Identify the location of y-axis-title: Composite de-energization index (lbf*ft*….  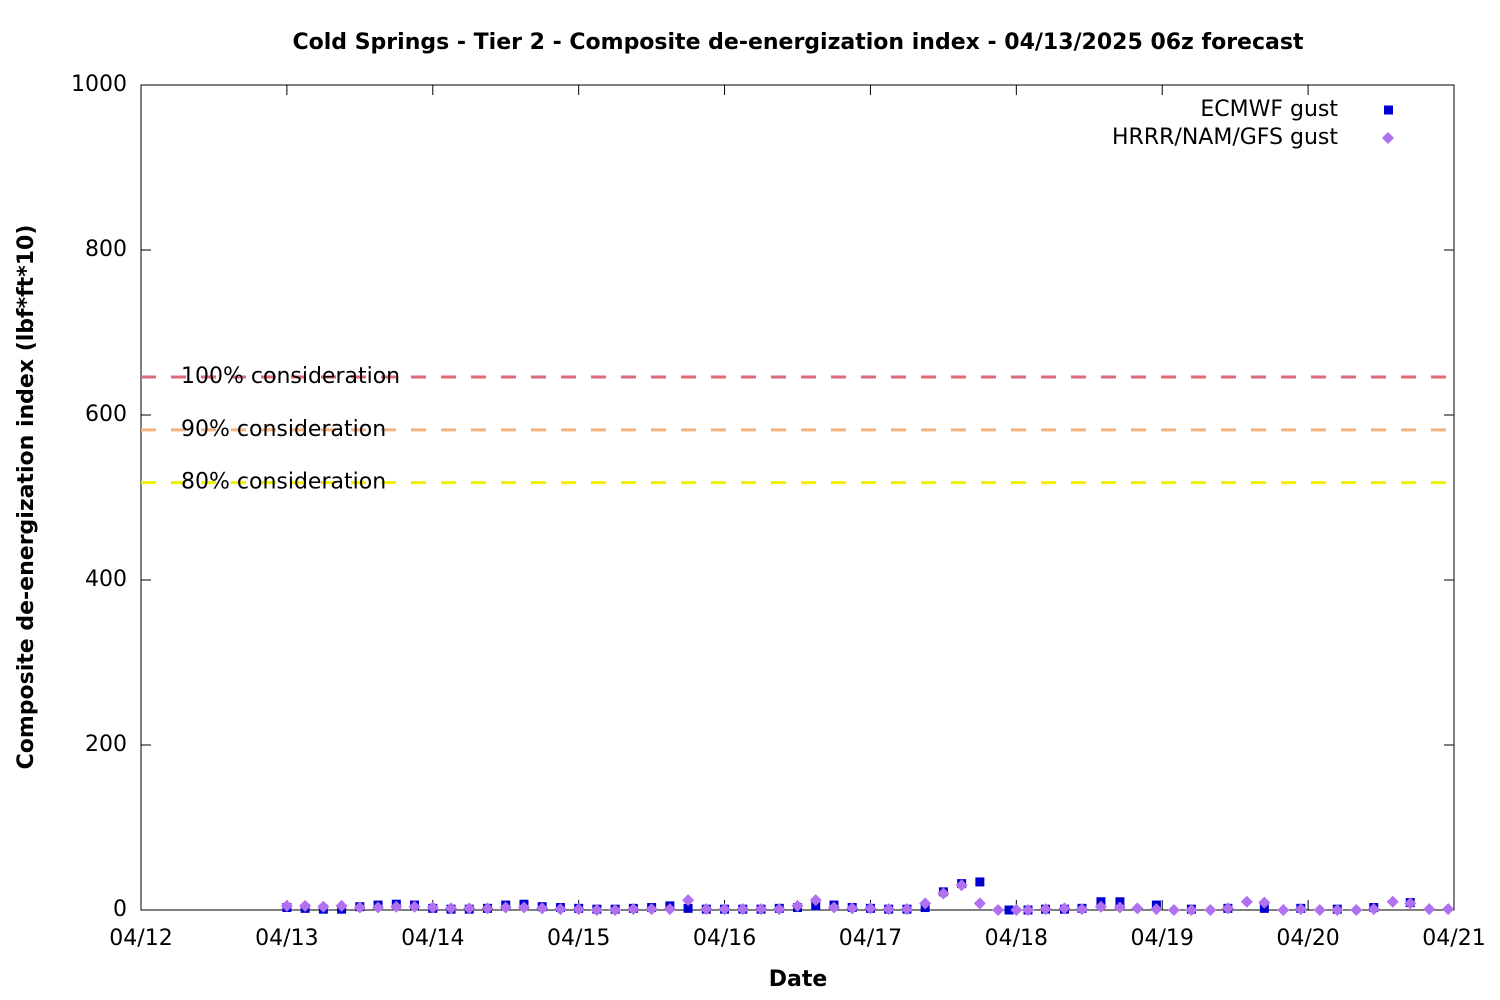
(26, 497).